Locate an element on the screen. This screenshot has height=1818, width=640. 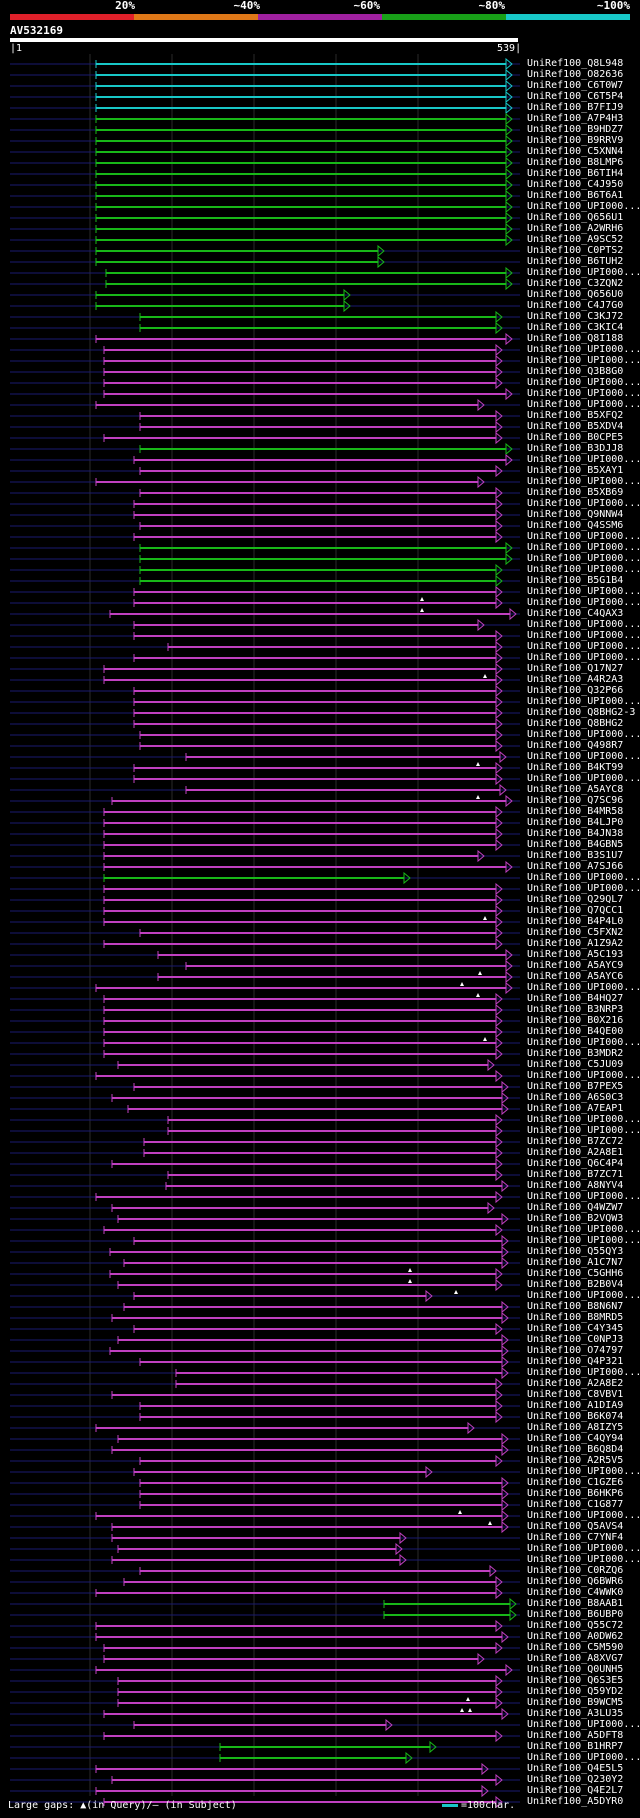
hit-link: UniRef100_C0RZQ6 is located at coordinates (575, 1570).